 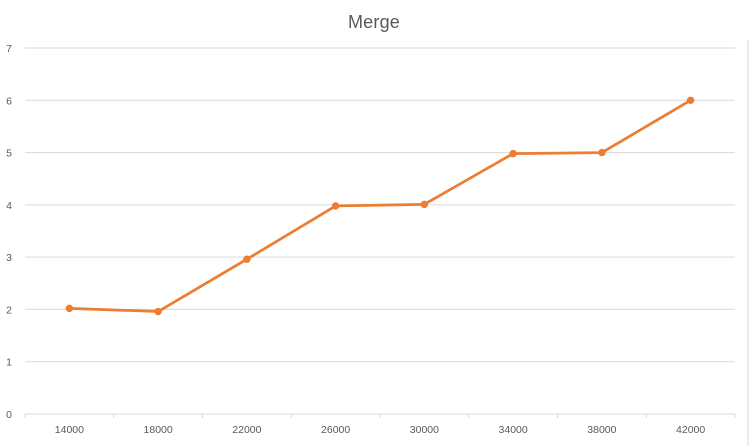 What do you see at coordinates (9, 363) in the screenshot?
I see `y-tick-label: 1` at bounding box center [9, 363].